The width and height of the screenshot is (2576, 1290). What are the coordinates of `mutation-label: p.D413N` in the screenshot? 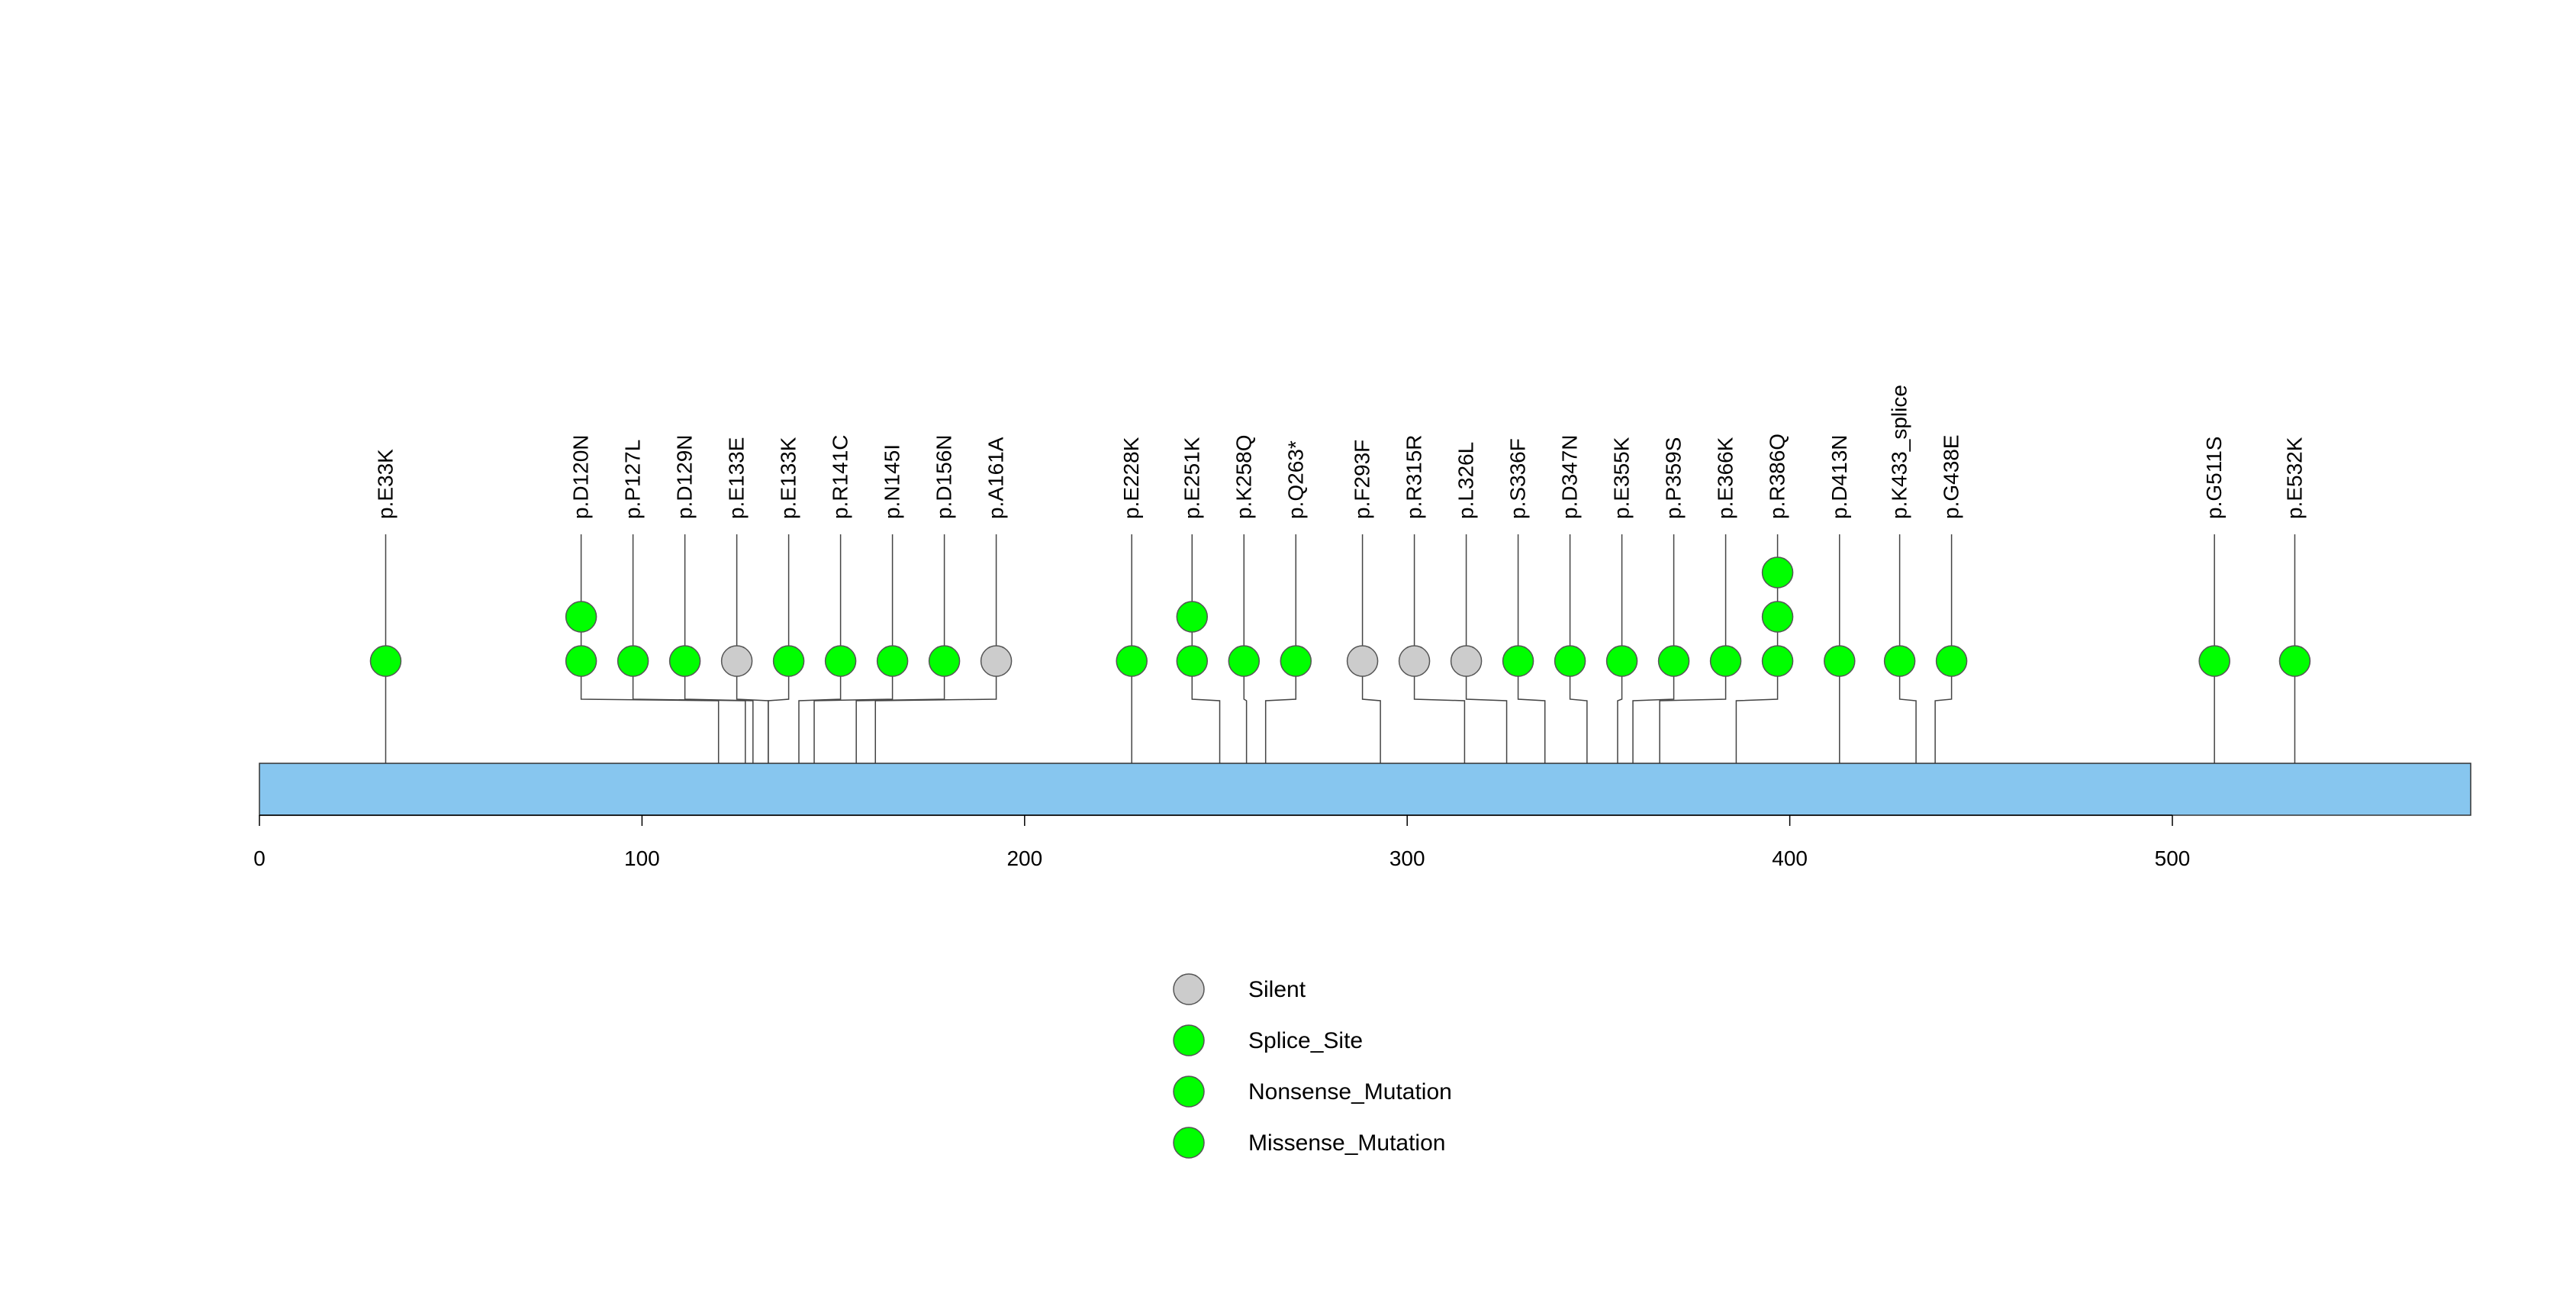 It's located at (1839, 477).